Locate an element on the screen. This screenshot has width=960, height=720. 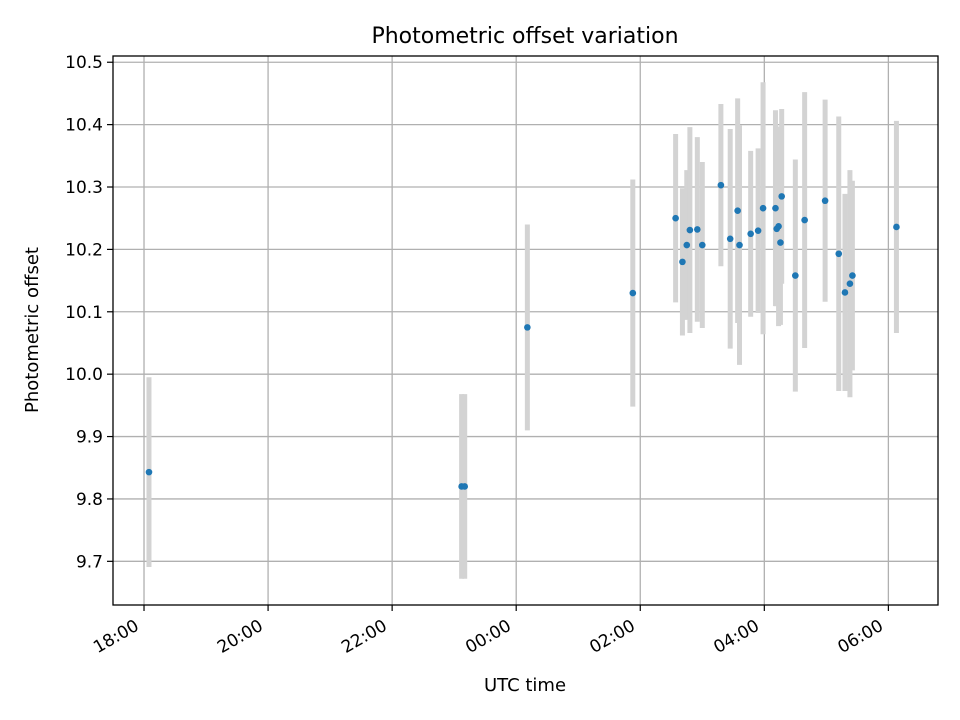
y-tick-label: 10.2 is located at coordinates (84, 250).